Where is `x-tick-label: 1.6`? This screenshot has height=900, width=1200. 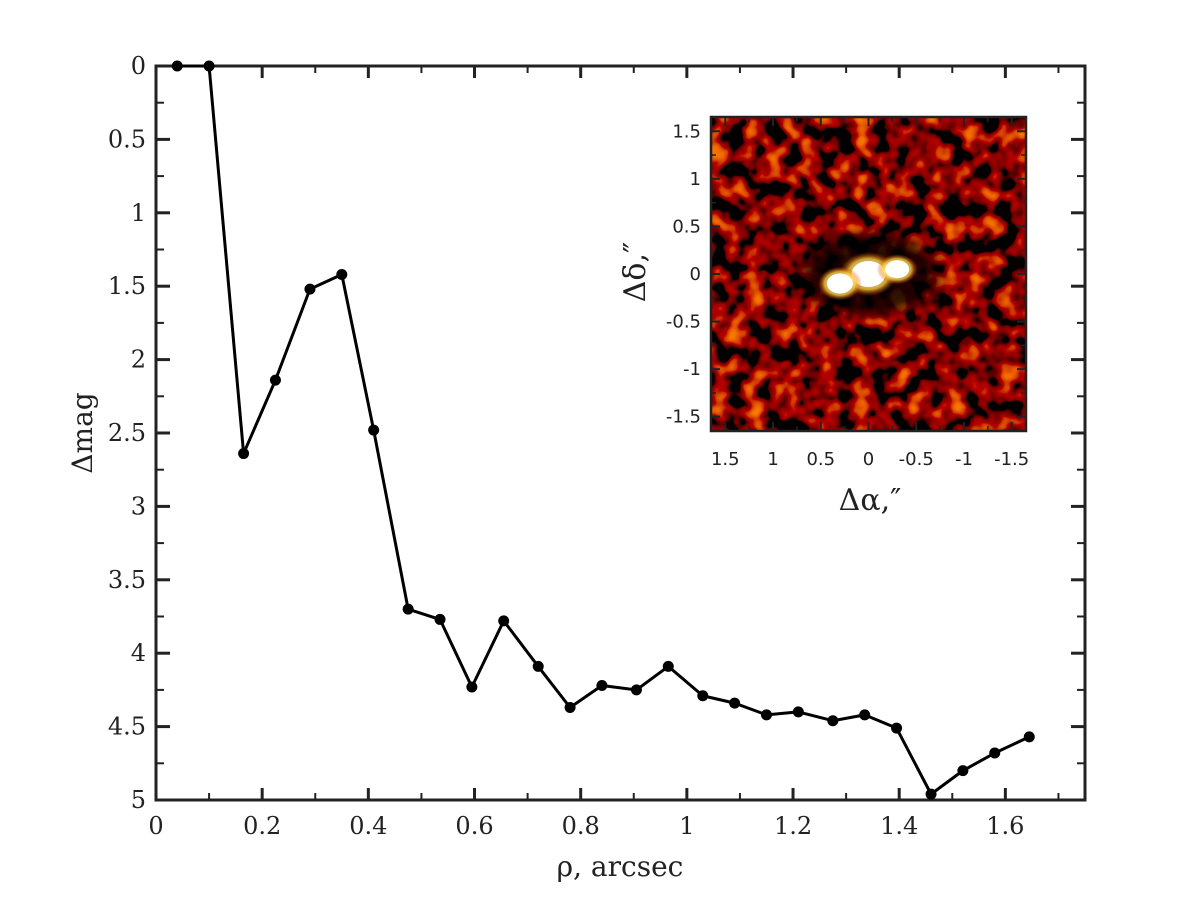 x-tick-label: 1.6 is located at coordinates (1005, 826).